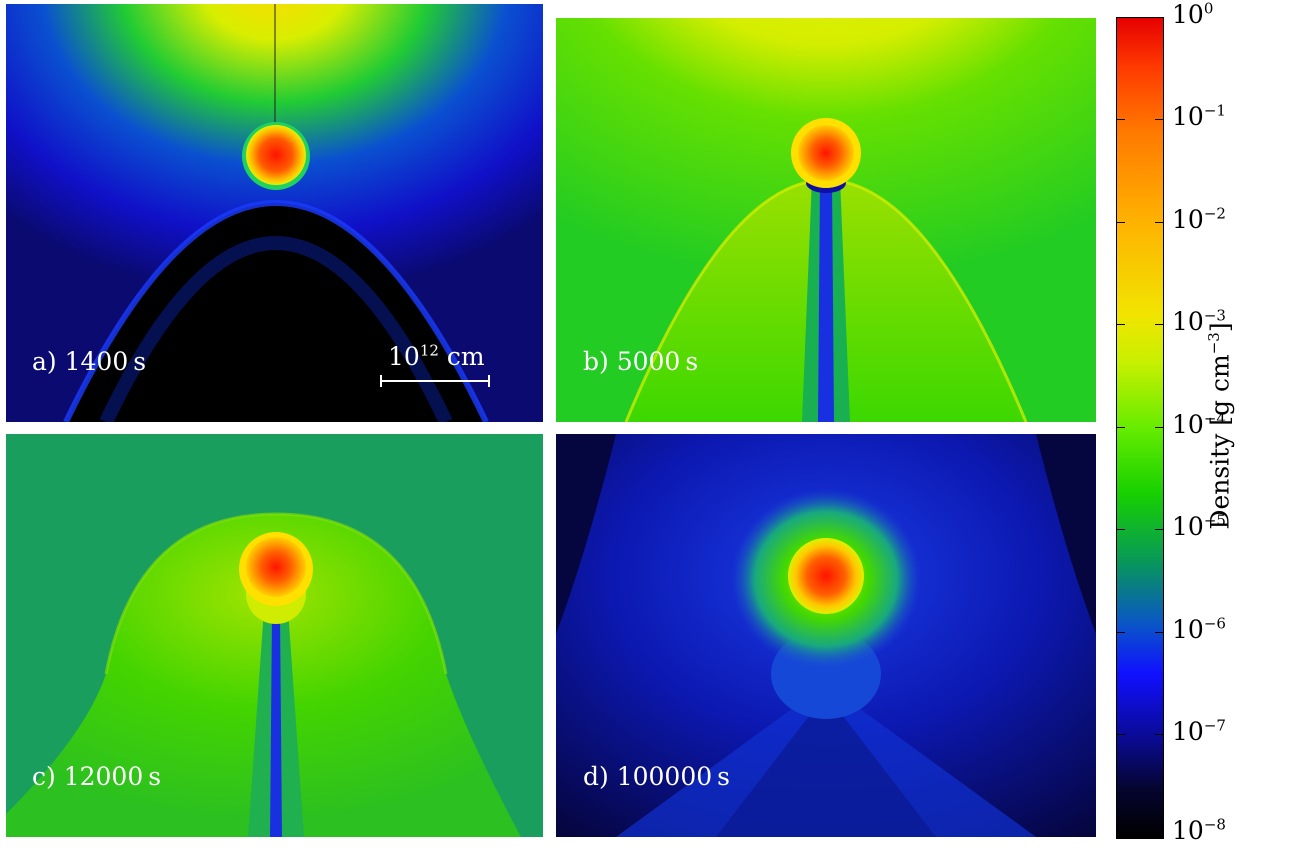 The width and height of the screenshot is (1299, 853). What do you see at coordinates (656, 776) in the screenshot?
I see `panel-d-label: d) 100000 s` at bounding box center [656, 776].